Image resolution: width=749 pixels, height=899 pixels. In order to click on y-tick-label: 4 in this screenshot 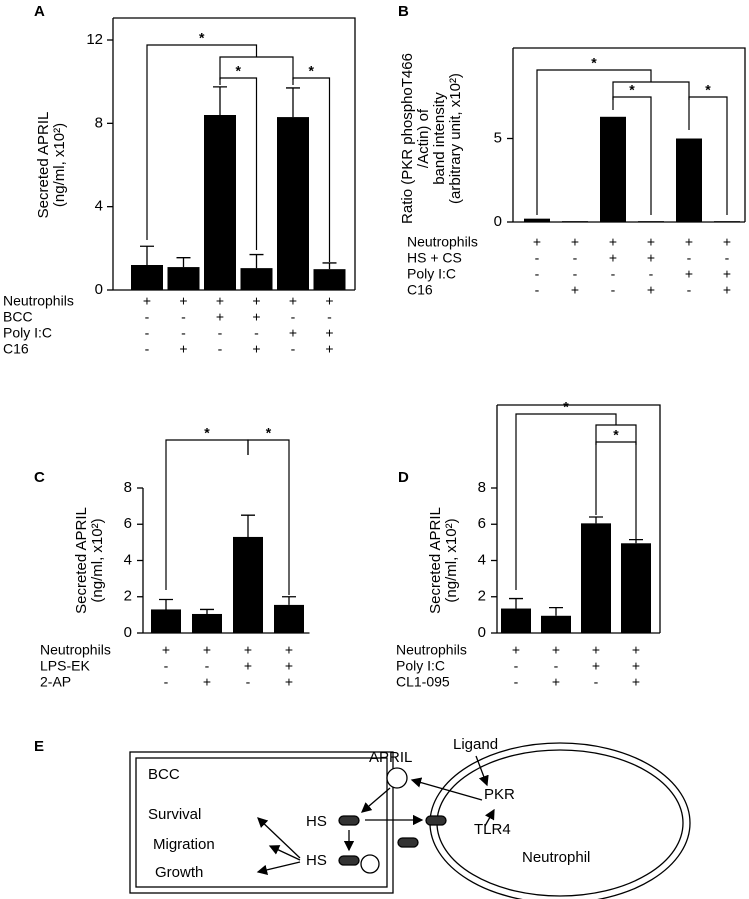, I will do `click(128, 559)`.